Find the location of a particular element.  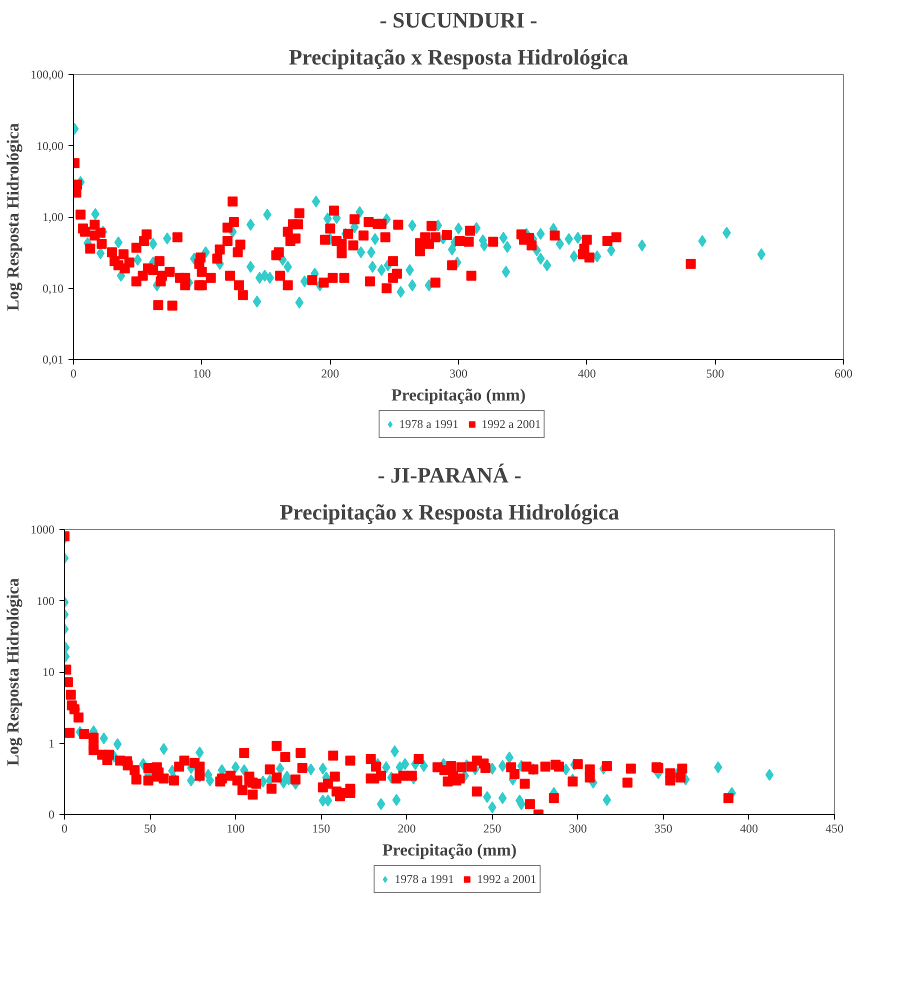

y-tick-label: 10,00 is located at coordinates (50, 145).